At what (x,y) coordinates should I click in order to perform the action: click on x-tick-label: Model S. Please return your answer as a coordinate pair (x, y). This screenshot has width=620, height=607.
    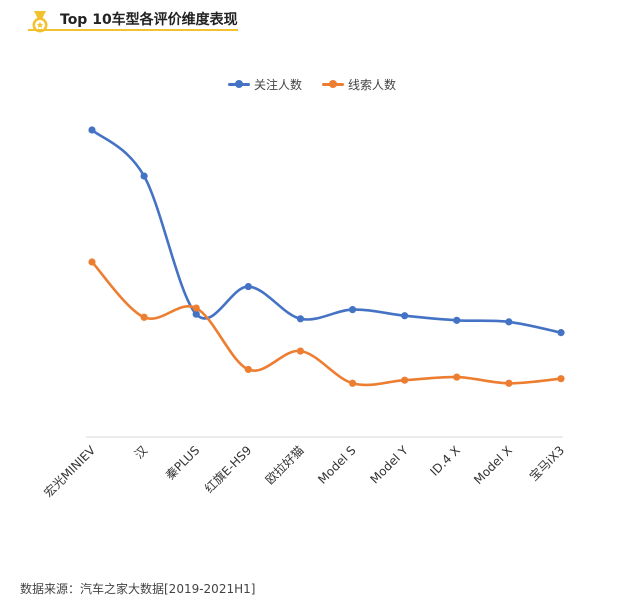
    Looking at the image, I should click on (336, 464).